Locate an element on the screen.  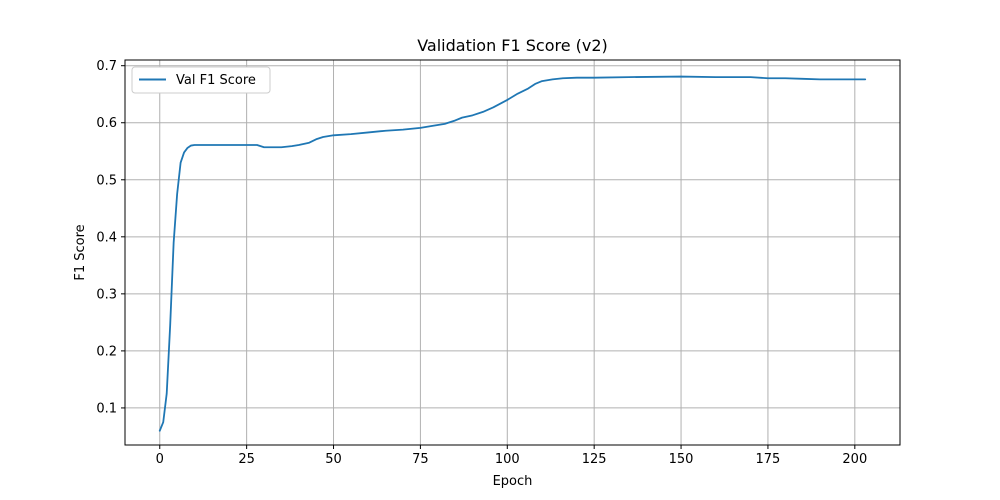
y-axis: 0.1 0.2 0.3 0.4 0.5 0.6 0.7 is located at coordinates (110, 237).